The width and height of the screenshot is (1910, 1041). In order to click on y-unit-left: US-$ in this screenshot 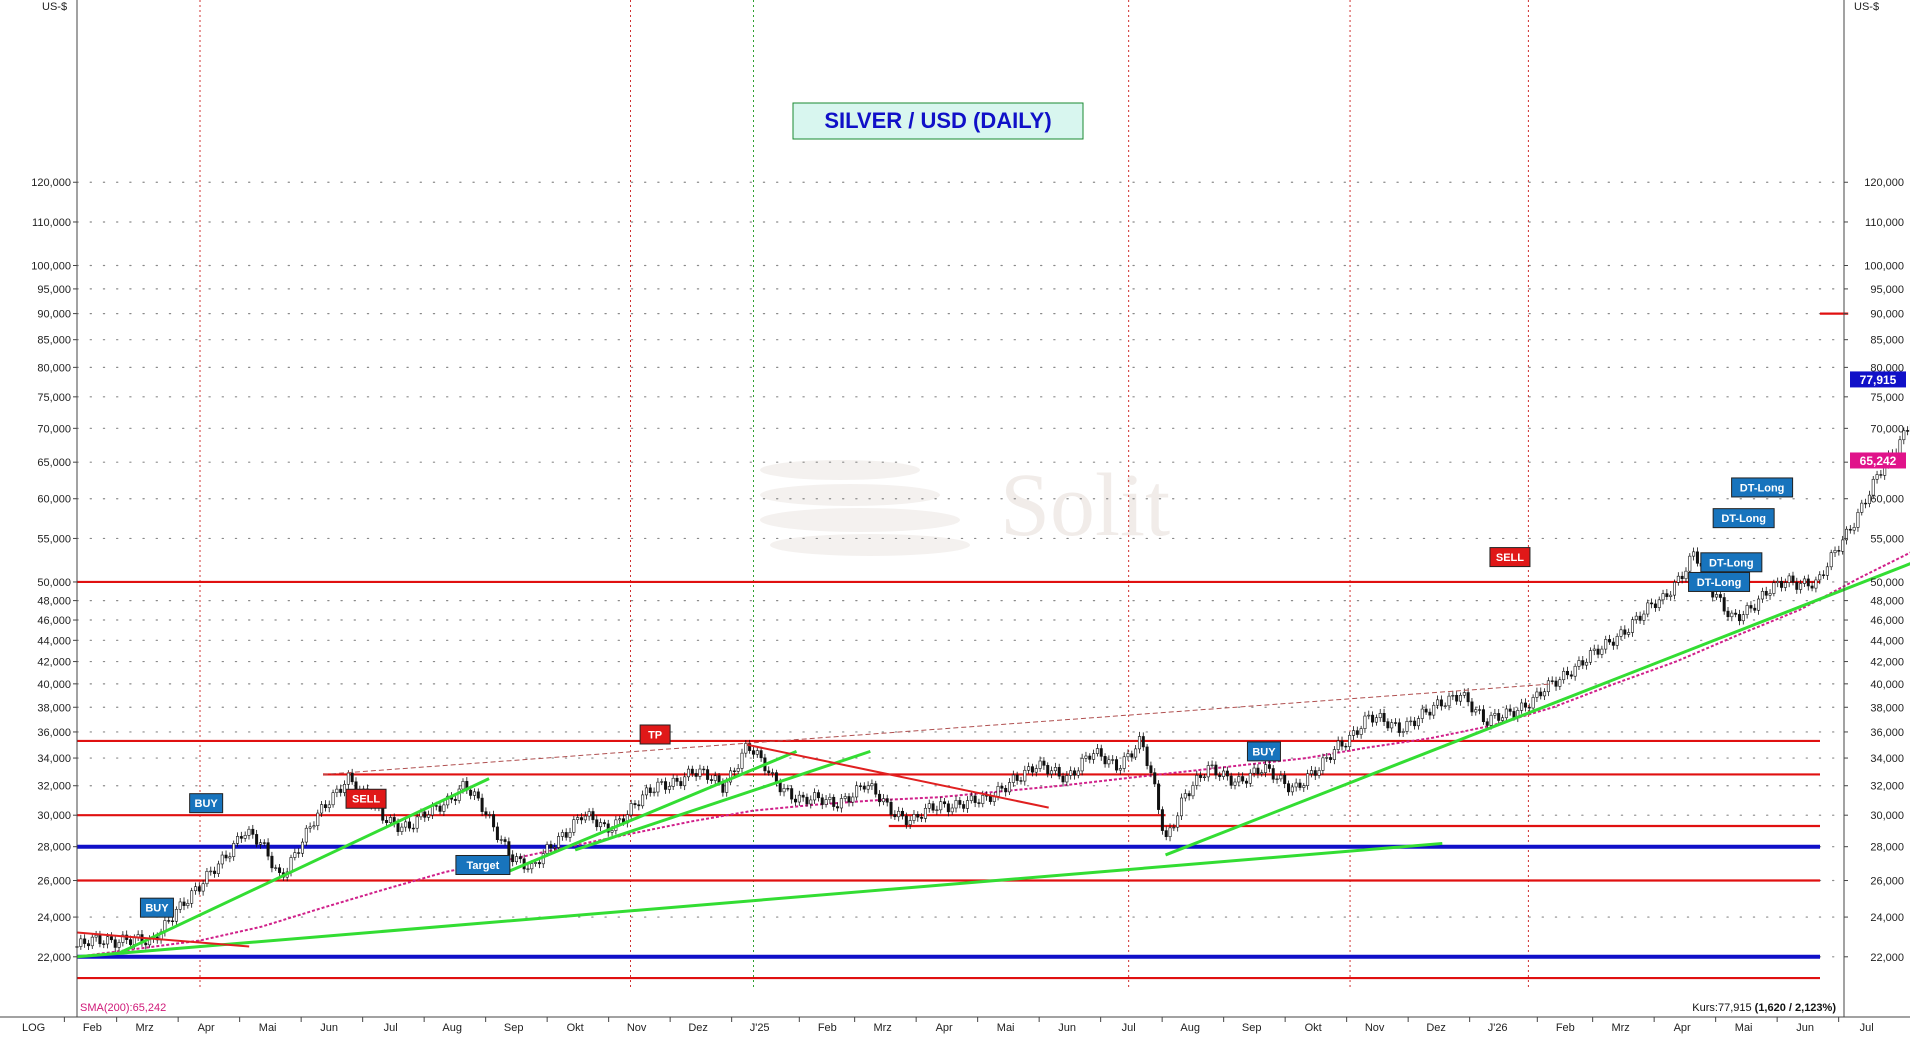, I will do `click(54, 7)`.